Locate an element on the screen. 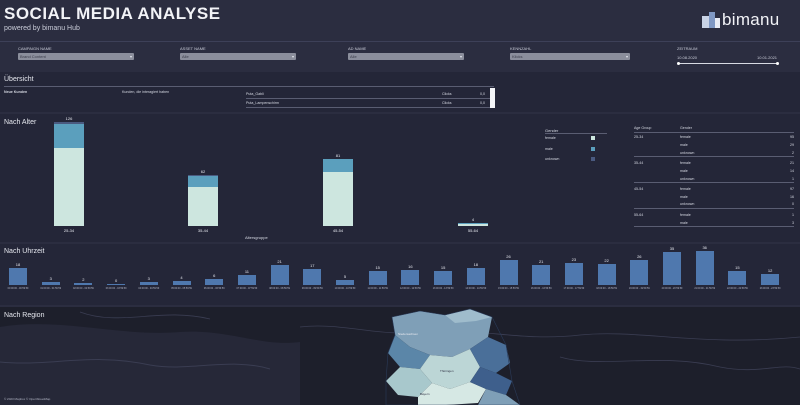  time-tick-label: 11:00:00 - 11:59:59 is located at coordinates (377, 288).